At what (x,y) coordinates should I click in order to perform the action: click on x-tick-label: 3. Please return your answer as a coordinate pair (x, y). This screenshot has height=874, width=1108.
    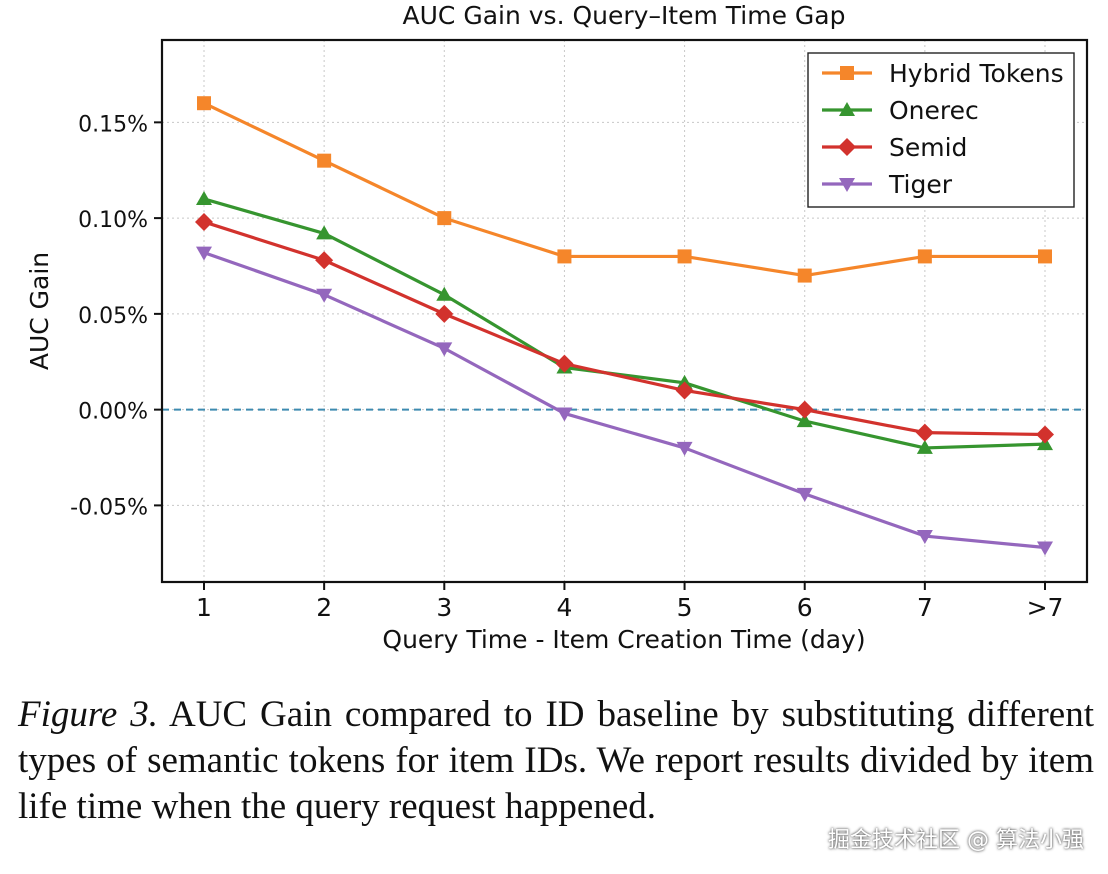
    Looking at the image, I should click on (444, 607).